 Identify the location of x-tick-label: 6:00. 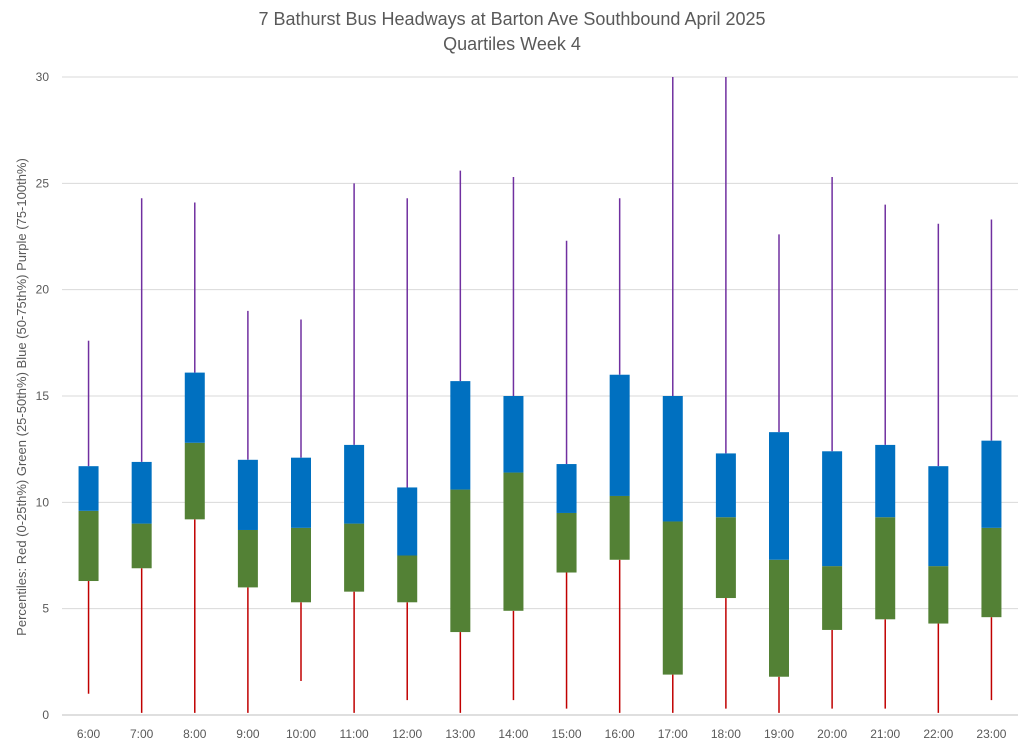
(89, 734).